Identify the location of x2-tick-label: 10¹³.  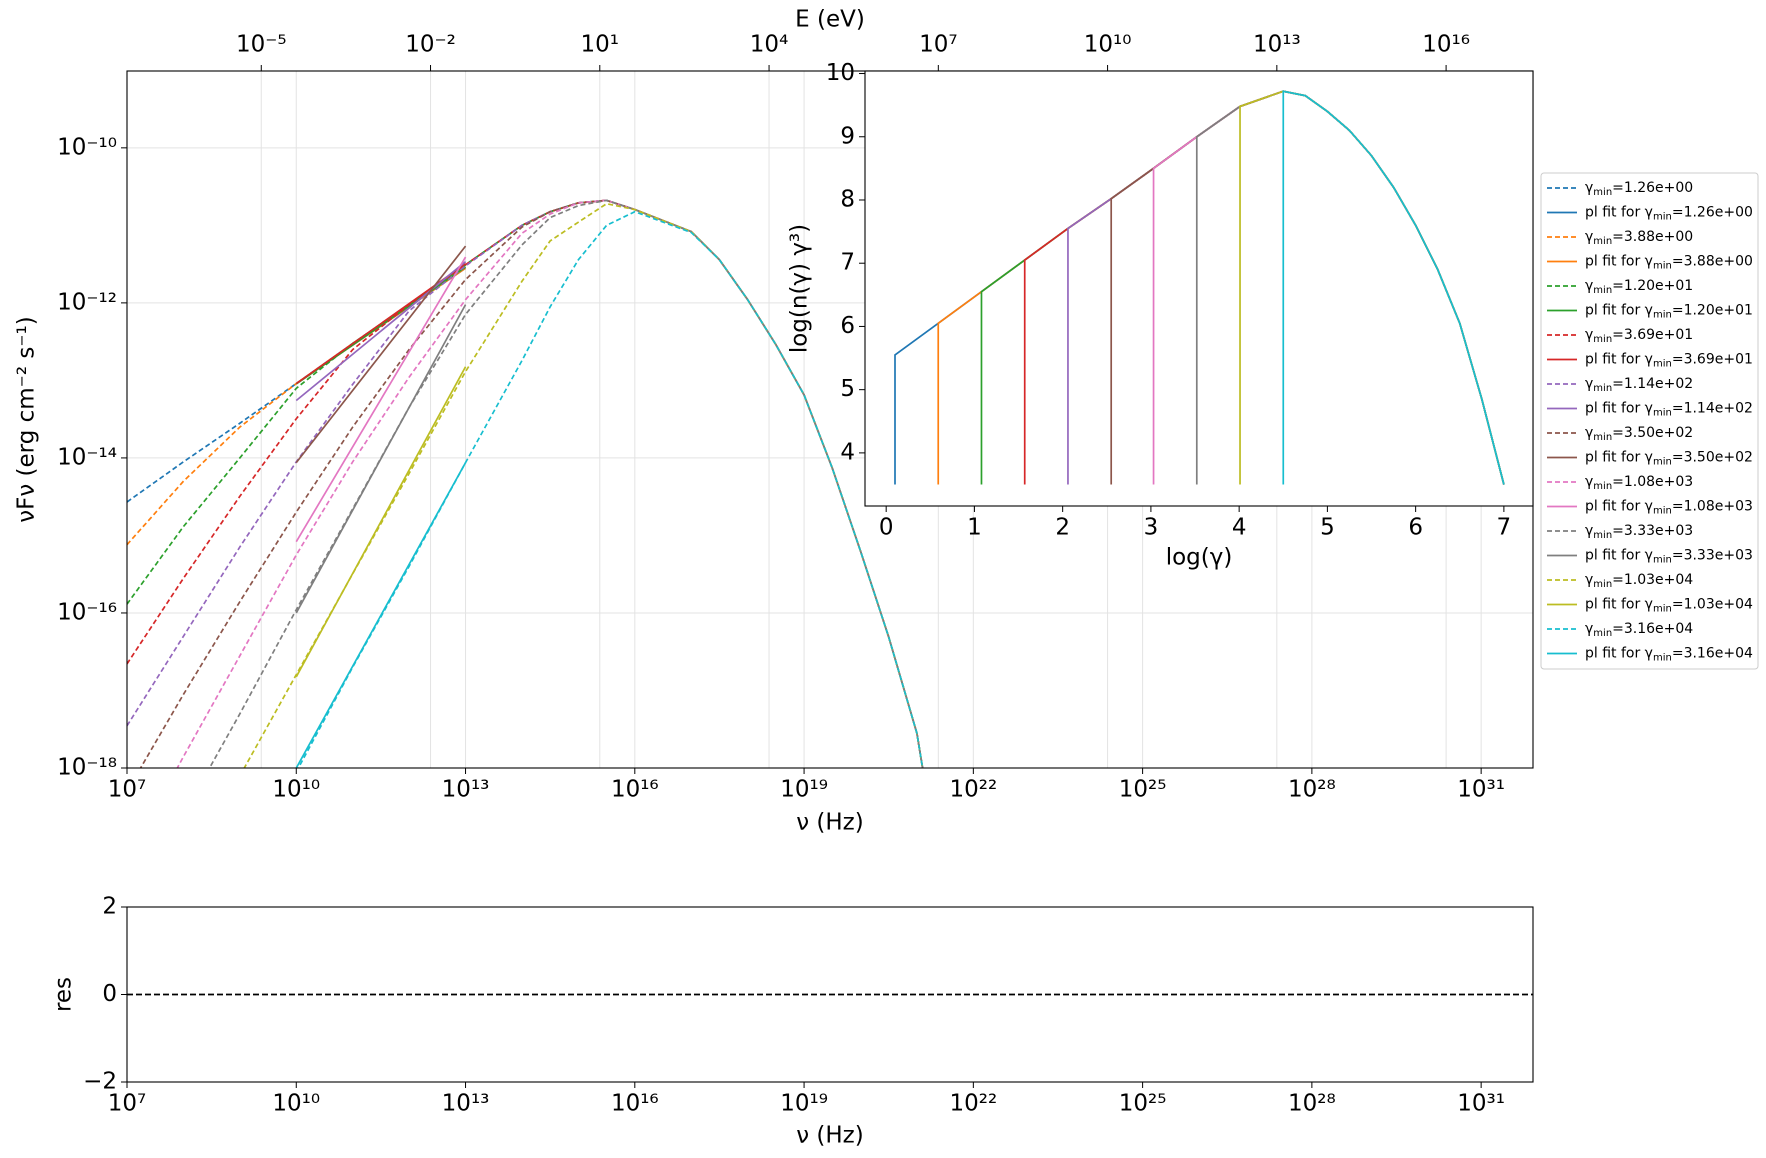
(1277, 45).